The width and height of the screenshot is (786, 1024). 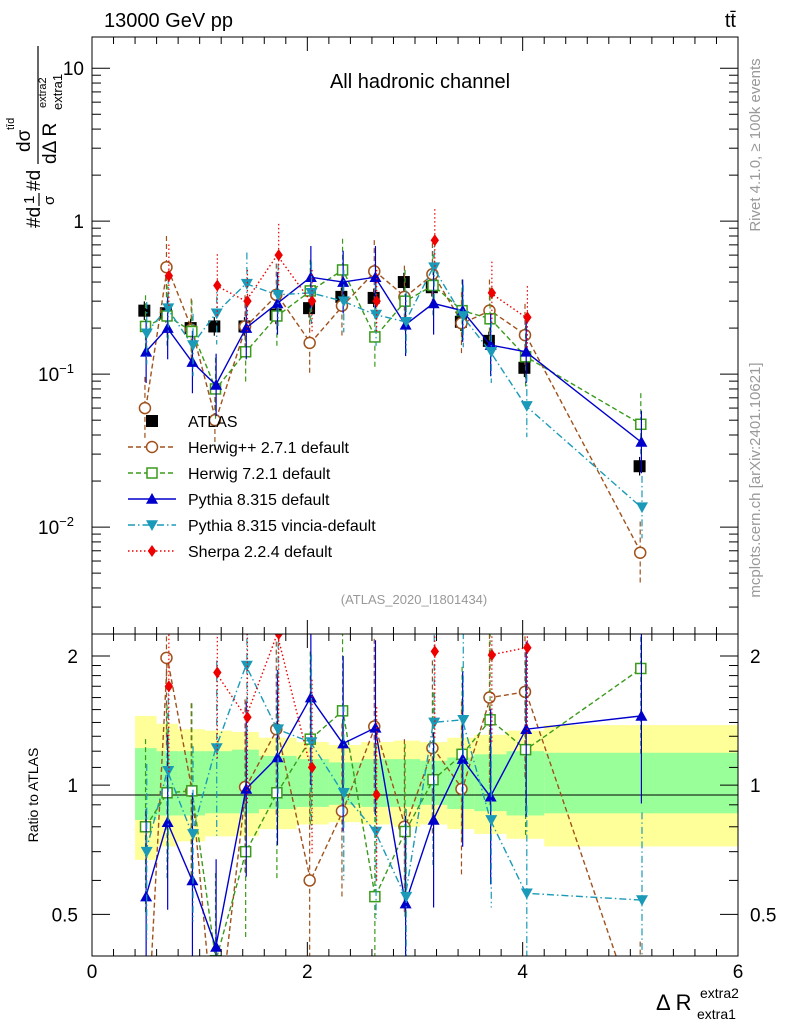 What do you see at coordinates (24, 140) in the screenshot?
I see `svg-text: dσ` at bounding box center [24, 140].